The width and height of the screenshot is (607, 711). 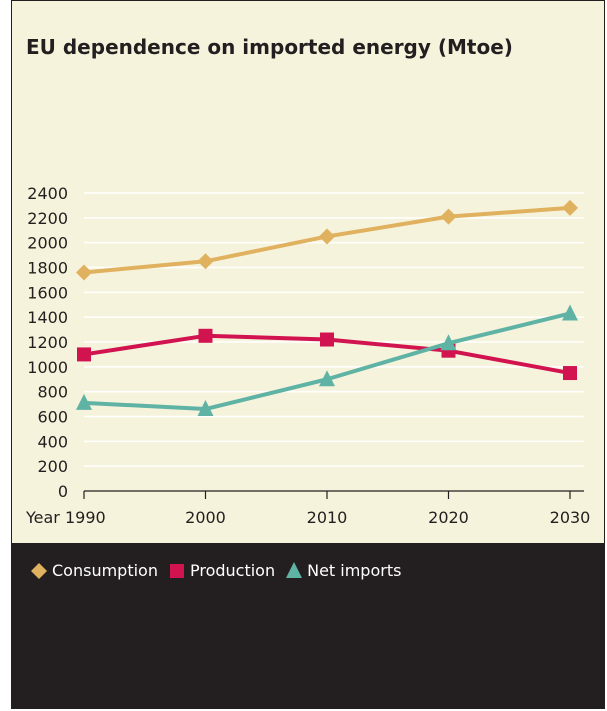 What do you see at coordinates (63, 491) in the screenshot?
I see `y-tick-label: 0` at bounding box center [63, 491].